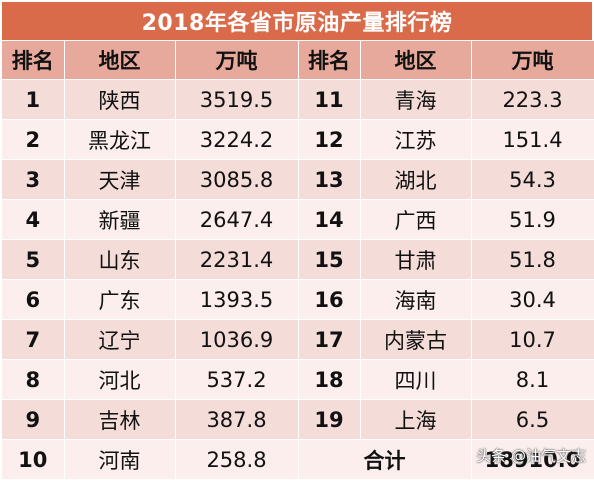  Describe the element at coordinates (120, 259) in the screenshot. I see `region-cell: 山东` at that location.